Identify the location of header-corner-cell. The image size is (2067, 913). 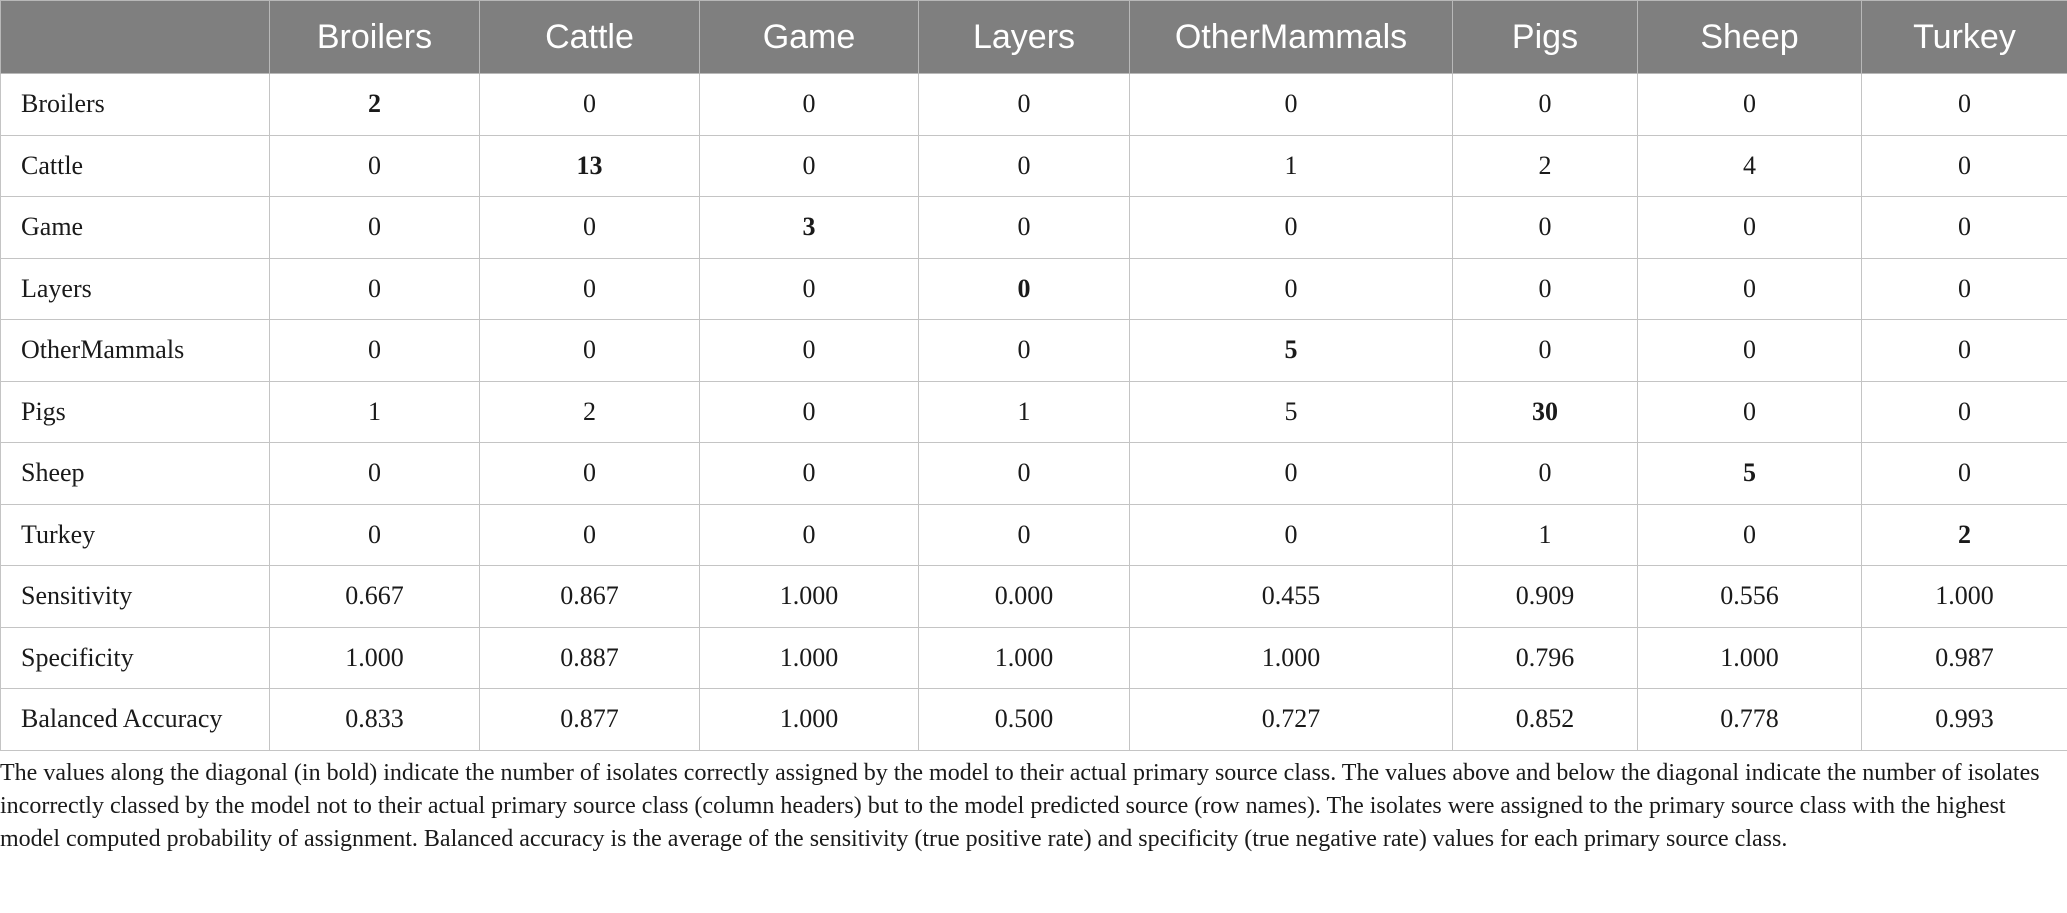
(135, 37).